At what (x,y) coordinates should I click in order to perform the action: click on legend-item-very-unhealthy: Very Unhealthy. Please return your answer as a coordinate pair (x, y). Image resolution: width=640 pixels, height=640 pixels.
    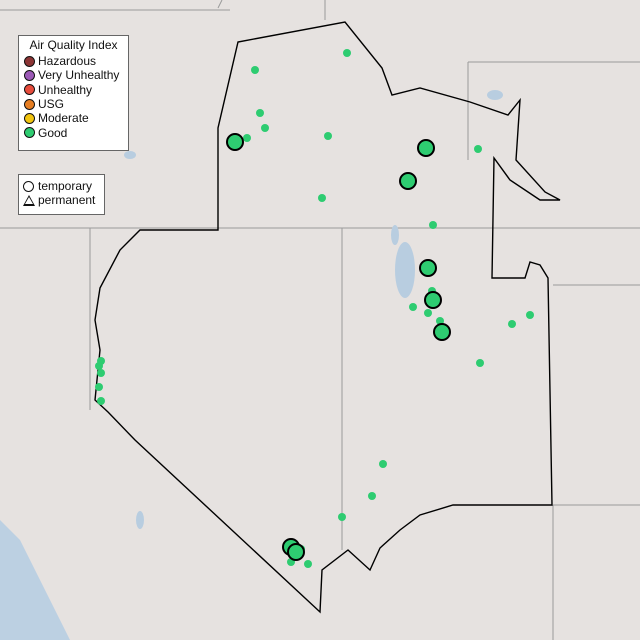
    Looking at the image, I should click on (73, 75).